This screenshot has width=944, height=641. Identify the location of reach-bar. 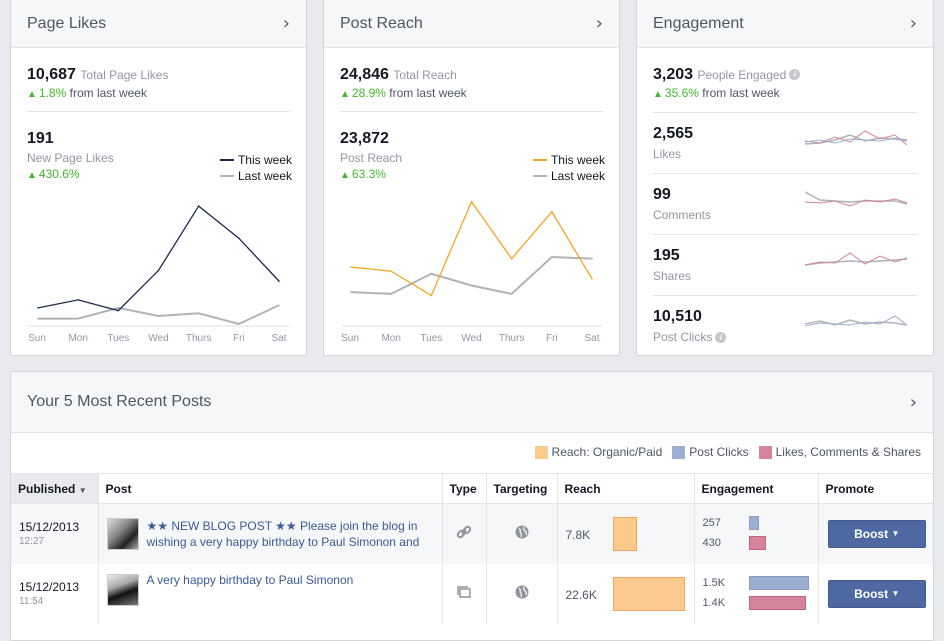
(624, 534).